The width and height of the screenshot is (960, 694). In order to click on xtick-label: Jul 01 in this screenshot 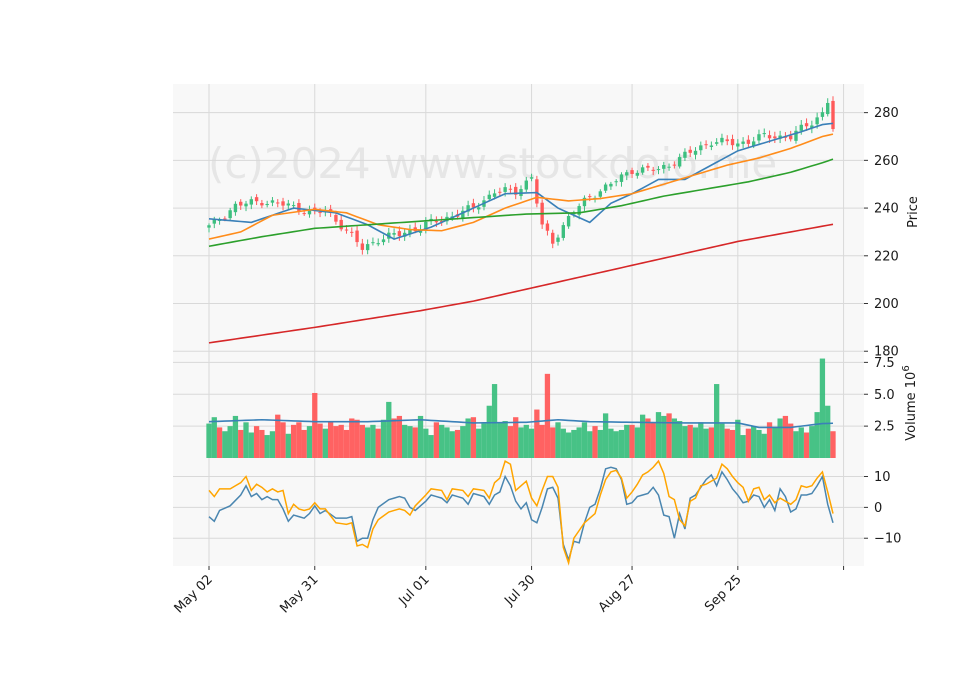, I will do `click(414, 590)`.